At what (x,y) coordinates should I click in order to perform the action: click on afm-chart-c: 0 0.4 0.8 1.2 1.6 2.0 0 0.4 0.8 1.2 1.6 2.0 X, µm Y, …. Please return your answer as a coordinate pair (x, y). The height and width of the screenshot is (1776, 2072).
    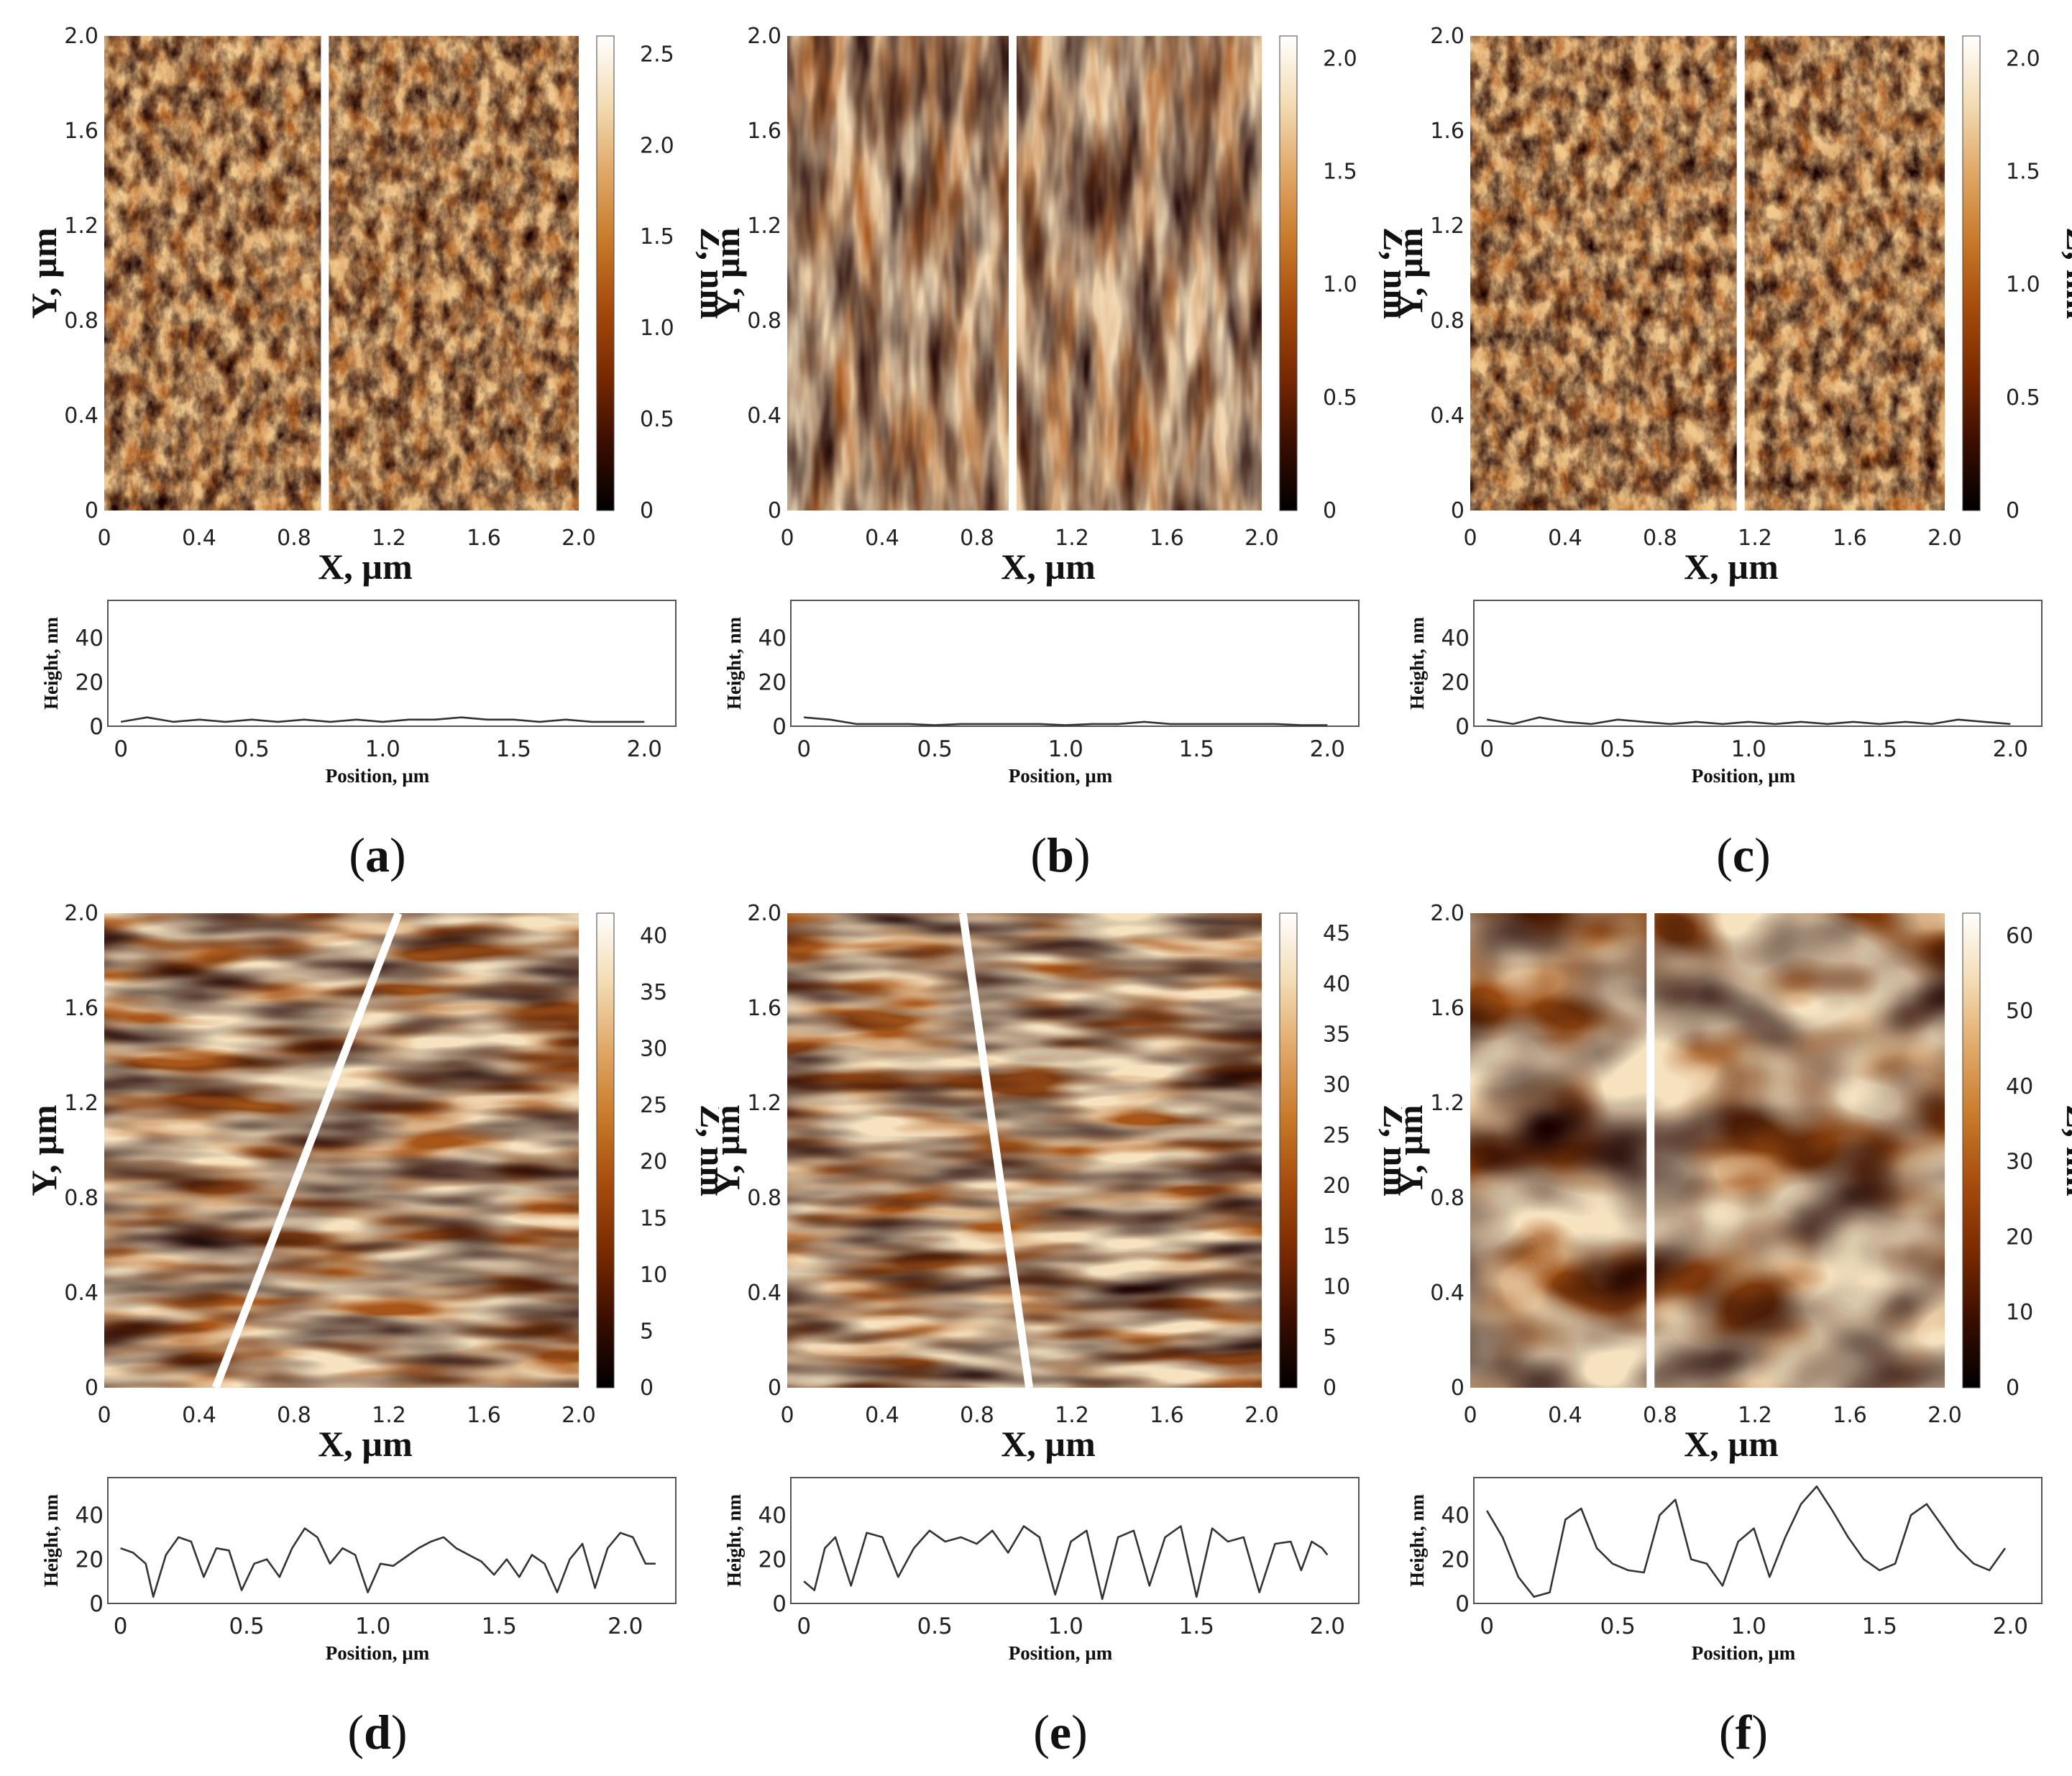
    Looking at the image, I should click on (1734, 405).